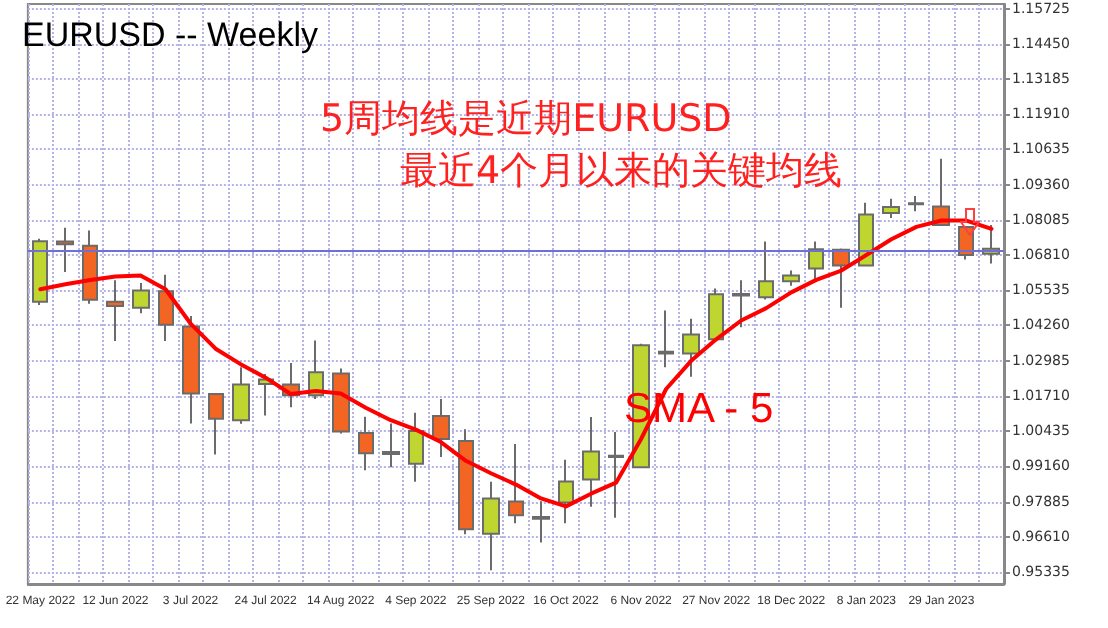 The width and height of the screenshot is (1108, 628). I want to click on annotation: 5周均线是近期EURUSD, so click(526, 119).